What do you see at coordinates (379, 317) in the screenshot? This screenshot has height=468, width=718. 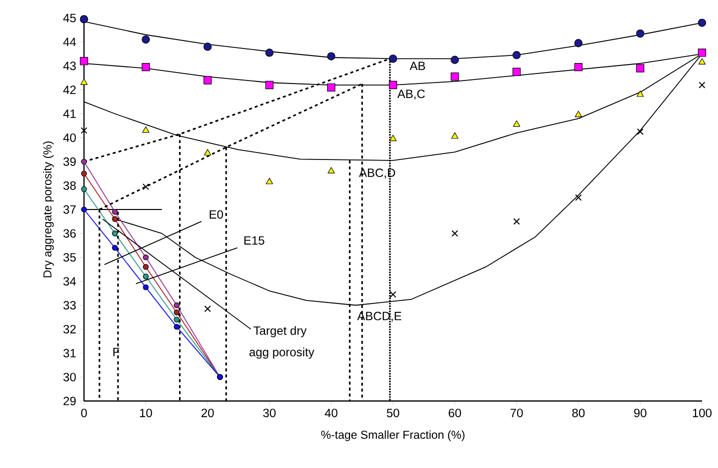 I see `annotation: ABCD,E` at bounding box center [379, 317].